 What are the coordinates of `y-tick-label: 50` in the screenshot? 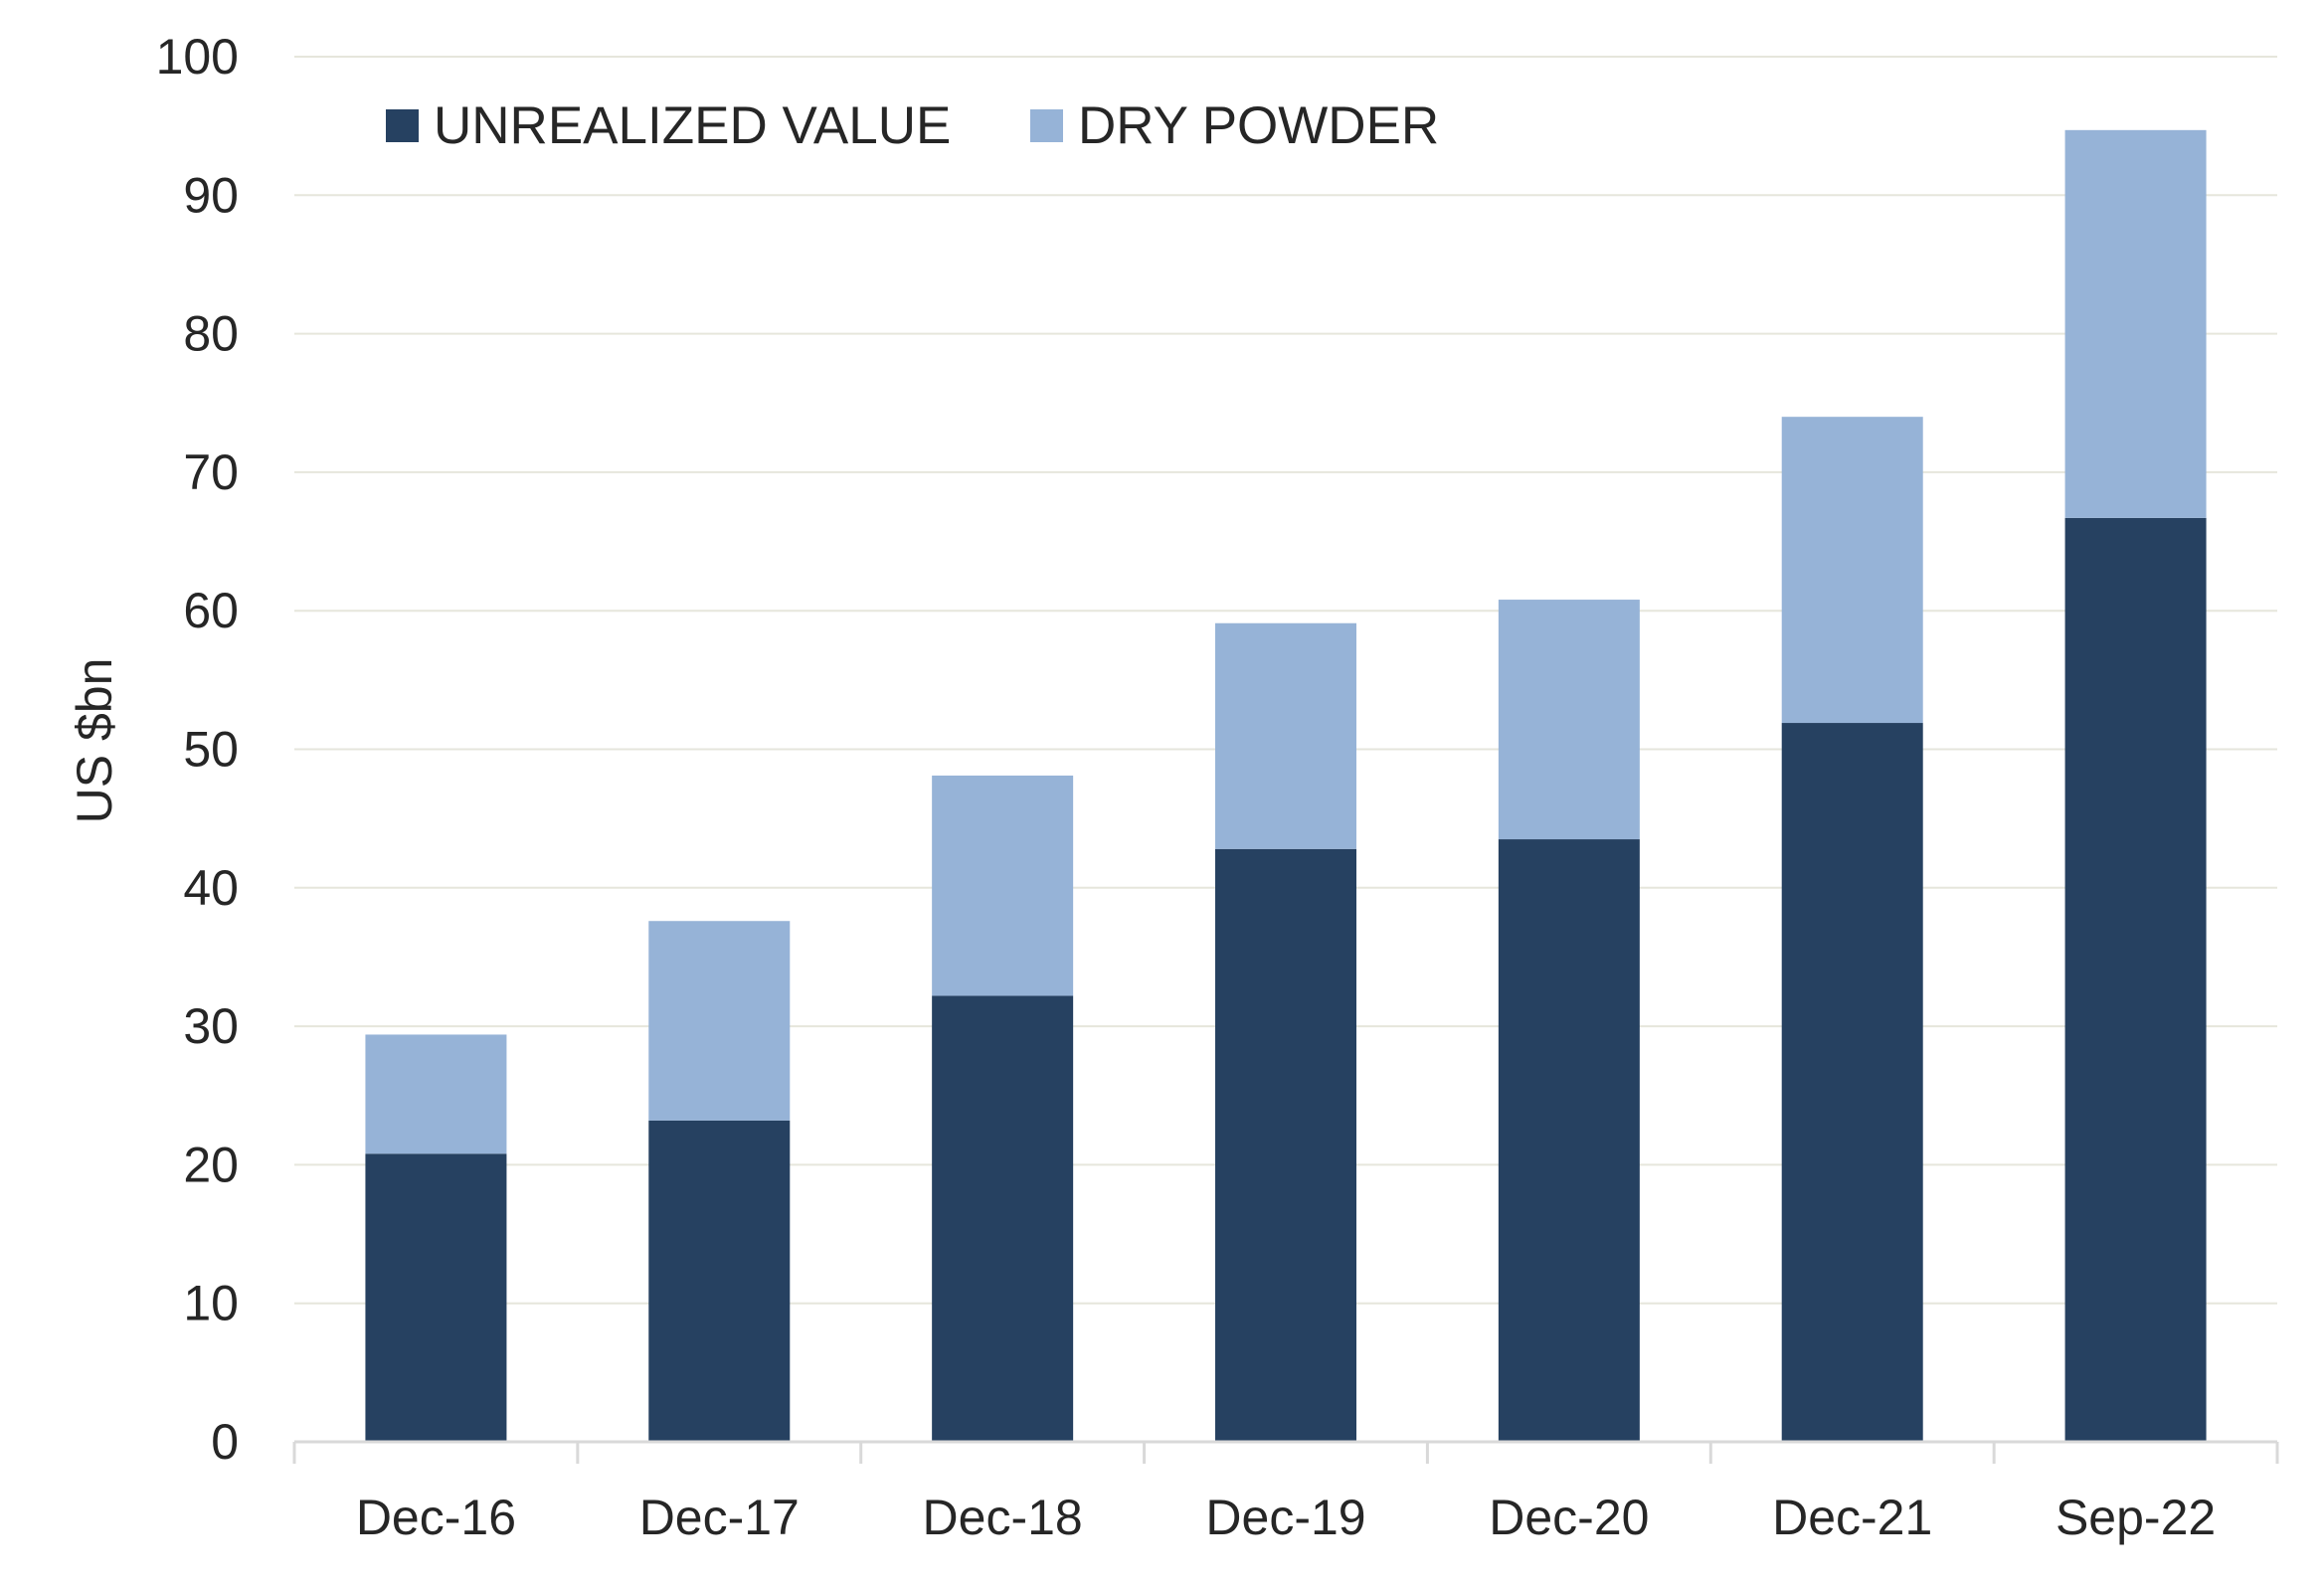 It's located at (211, 750).